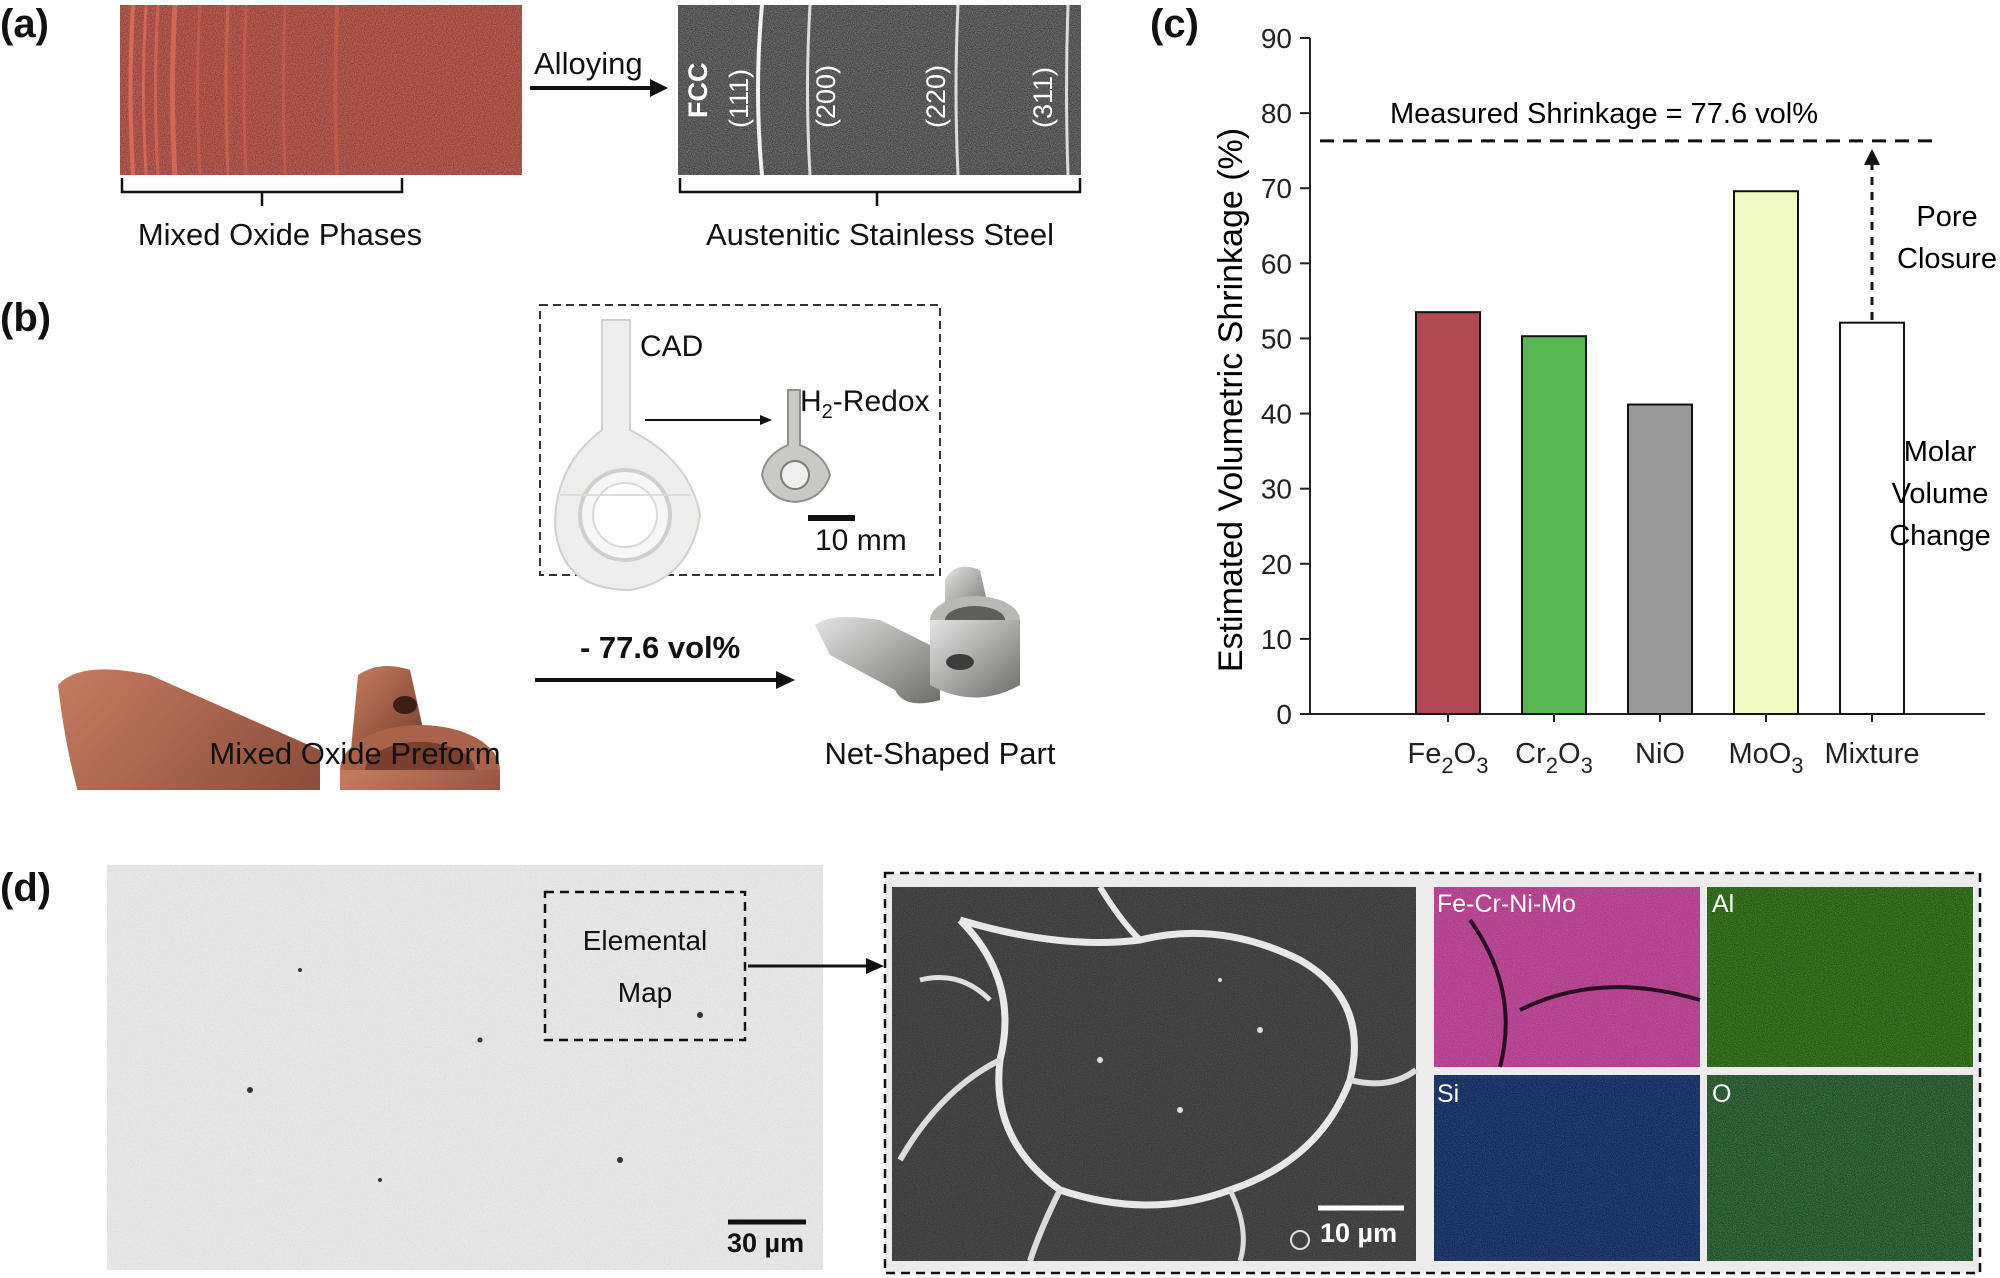 This screenshot has width=2000, height=1278. Describe the element at coordinates (1940, 536) in the screenshot. I see `molar-line3: Change` at that location.